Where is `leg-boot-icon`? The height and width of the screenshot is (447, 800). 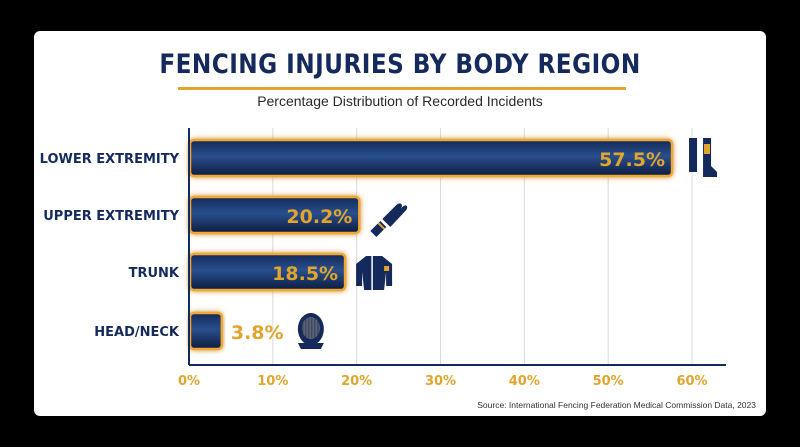 leg-boot-icon is located at coordinates (703, 157).